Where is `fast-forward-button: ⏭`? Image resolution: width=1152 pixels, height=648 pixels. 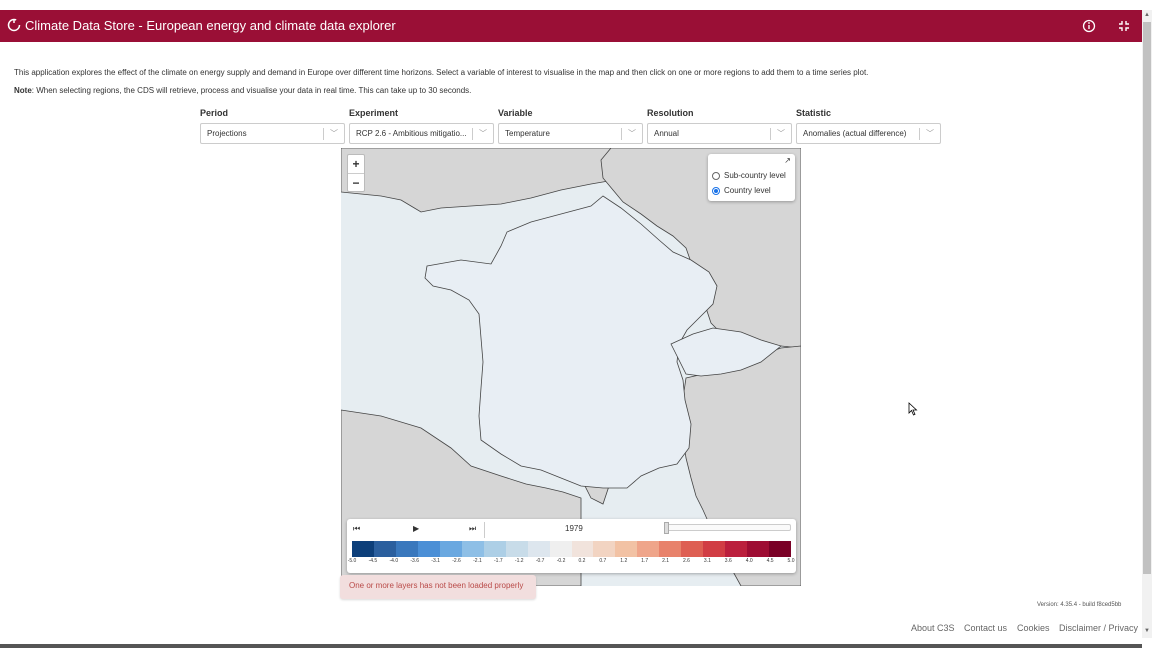 fast-forward-button: ⏭ is located at coordinates (473, 528).